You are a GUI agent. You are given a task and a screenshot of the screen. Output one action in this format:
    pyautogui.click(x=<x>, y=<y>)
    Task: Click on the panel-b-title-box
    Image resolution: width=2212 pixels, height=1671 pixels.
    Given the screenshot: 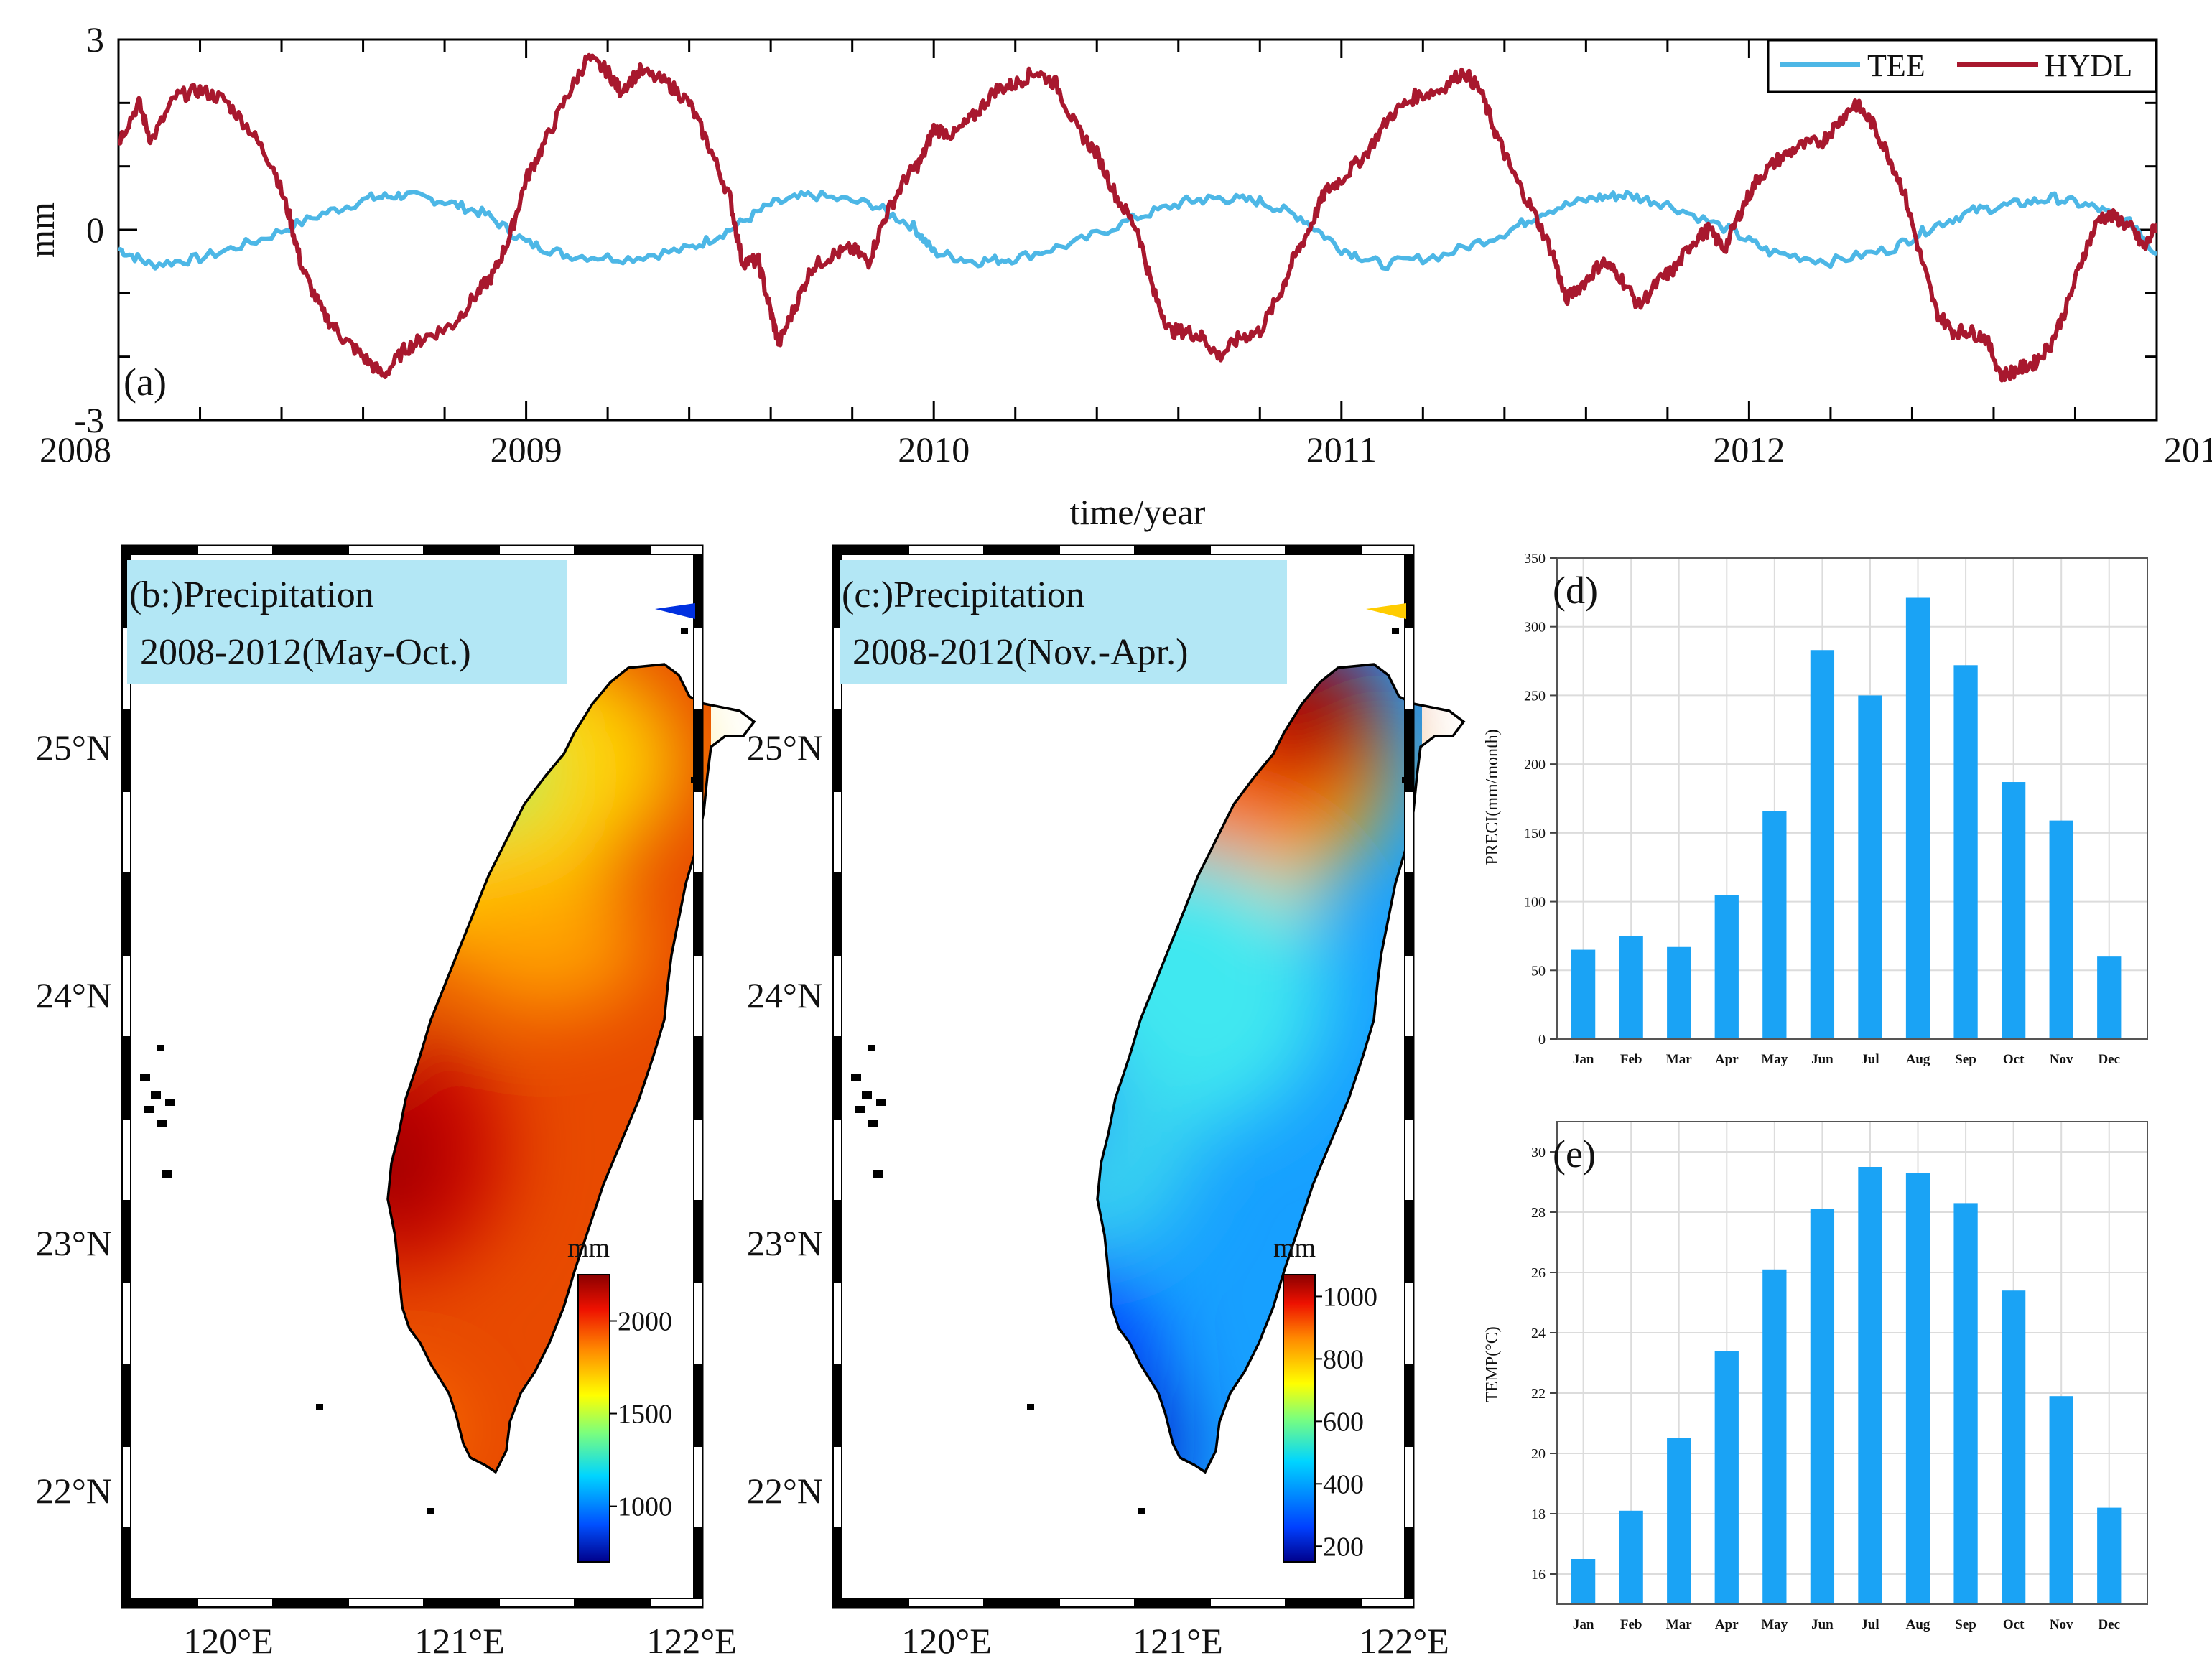 What is the action you would take?
    pyautogui.click(x=347, y=622)
    